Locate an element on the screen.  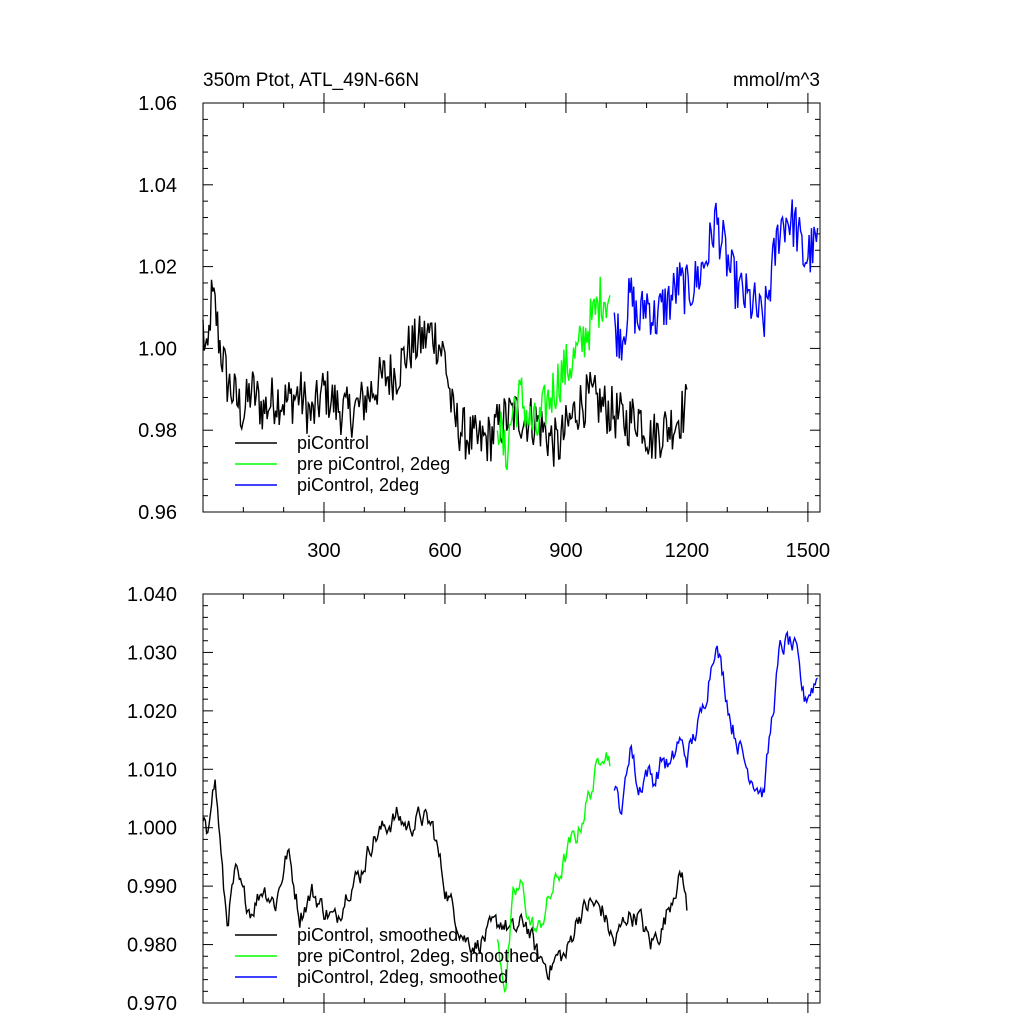
y-tick-label: 1.010 is located at coordinates (152, 770).